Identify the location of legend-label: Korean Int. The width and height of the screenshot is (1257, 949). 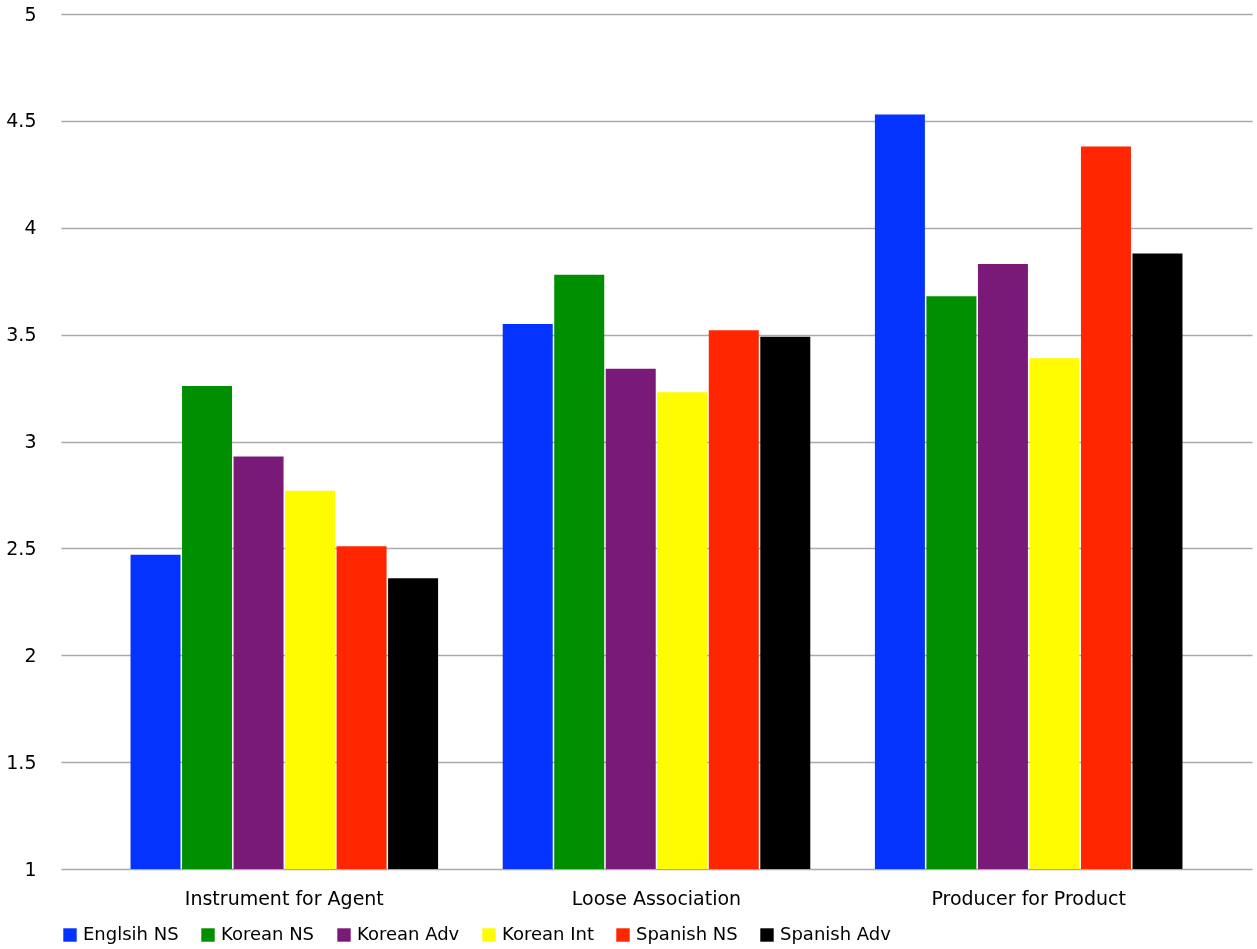
(548, 933).